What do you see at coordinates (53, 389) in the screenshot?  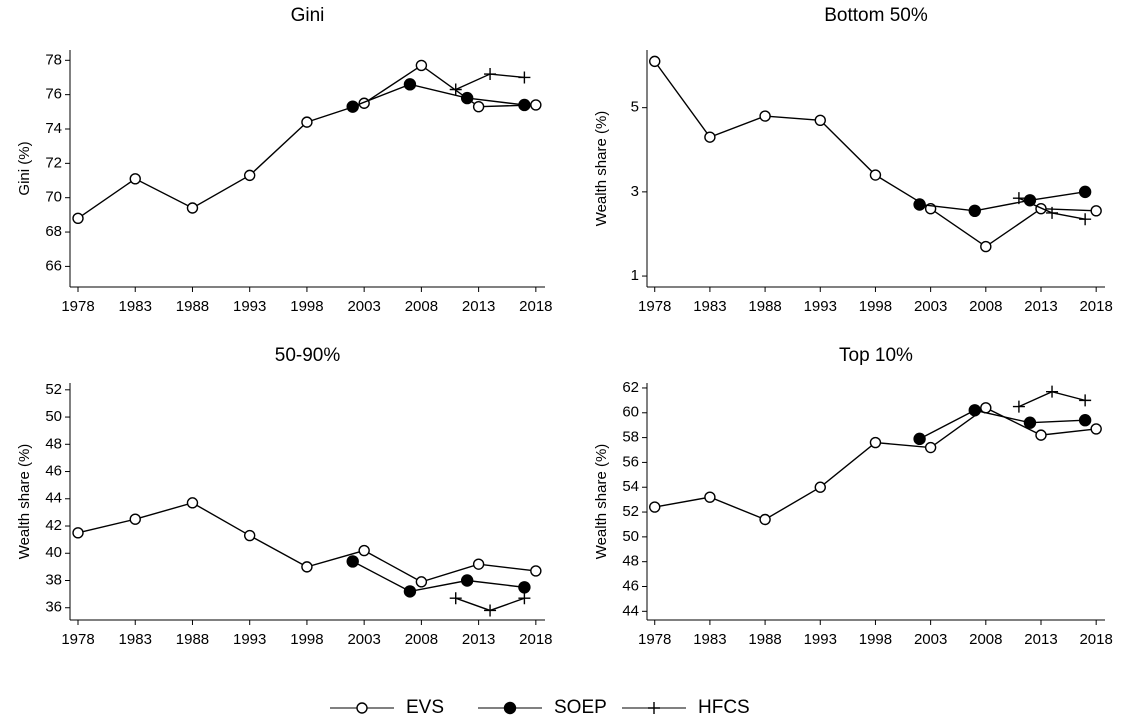 I see `y-tick-label: 52` at bounding box center [53, 389].